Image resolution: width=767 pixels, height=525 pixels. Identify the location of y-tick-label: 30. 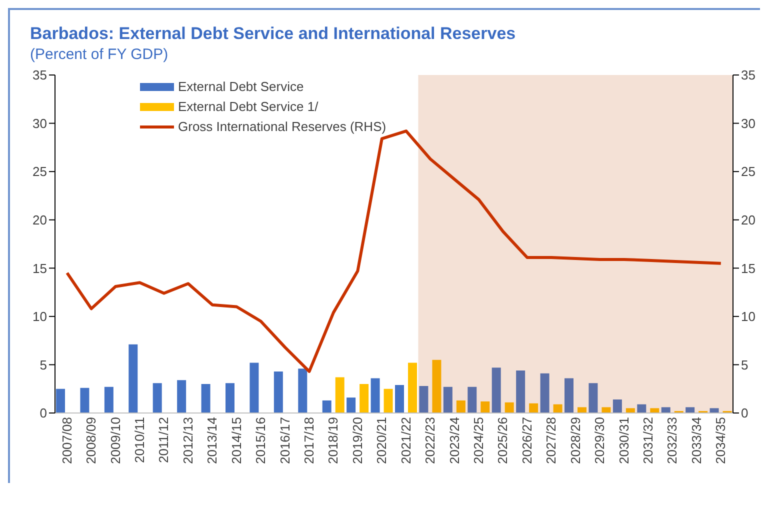
(39, 123).